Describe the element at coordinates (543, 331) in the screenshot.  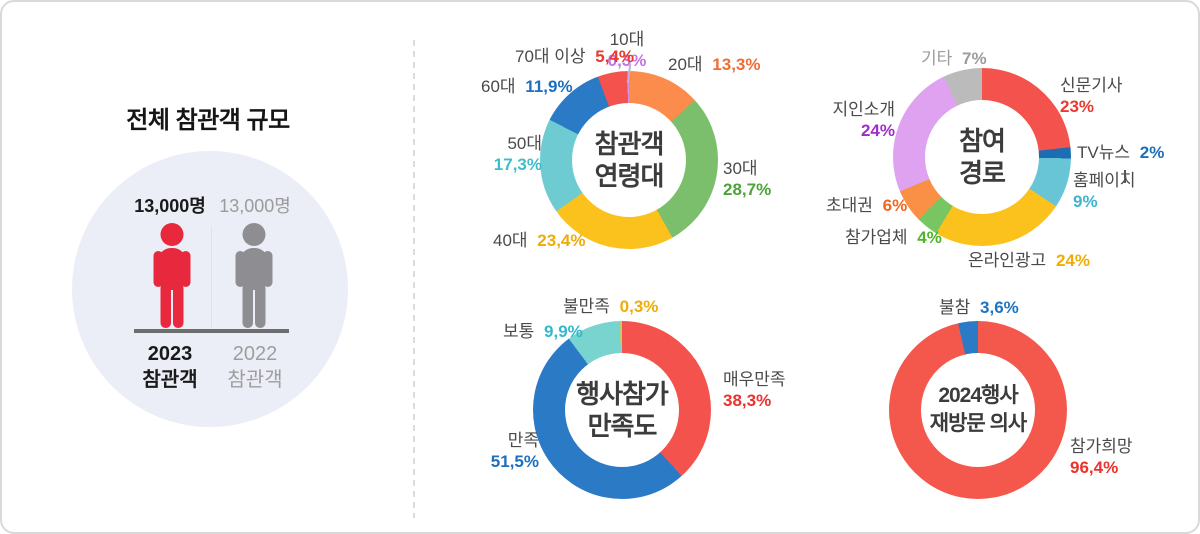
I see `satisfaction-label-neutral: 보통 9,9%` at that location.